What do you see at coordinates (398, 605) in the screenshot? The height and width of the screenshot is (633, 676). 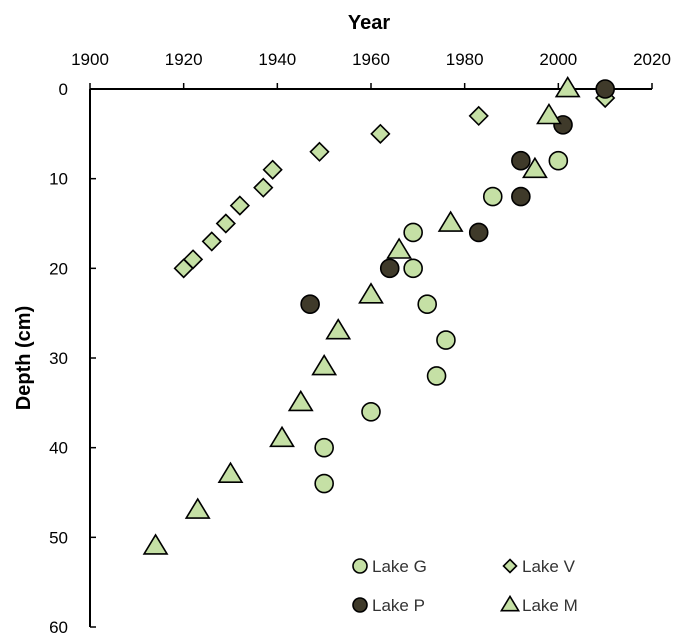 I see `legend-label: Lake P` at bounding box center [398, 605].